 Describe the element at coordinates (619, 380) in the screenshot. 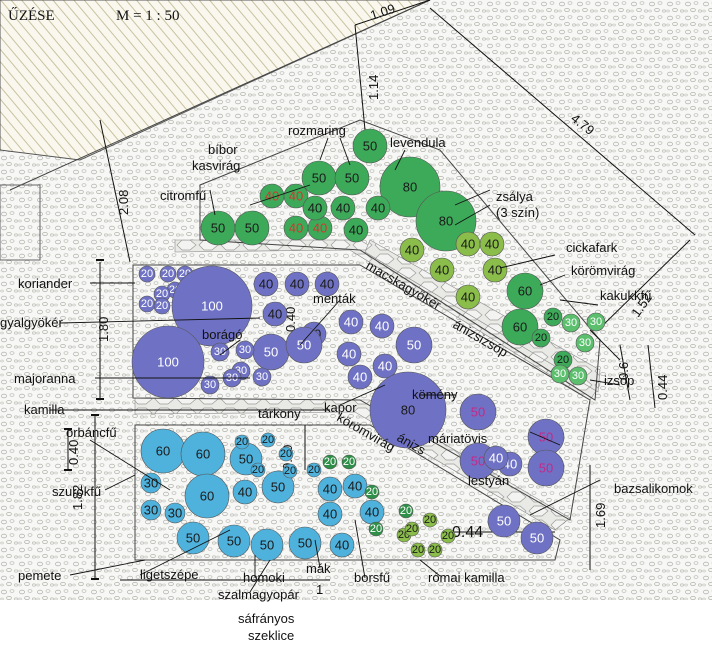

I see `label-izsop: izsóp` at that location.